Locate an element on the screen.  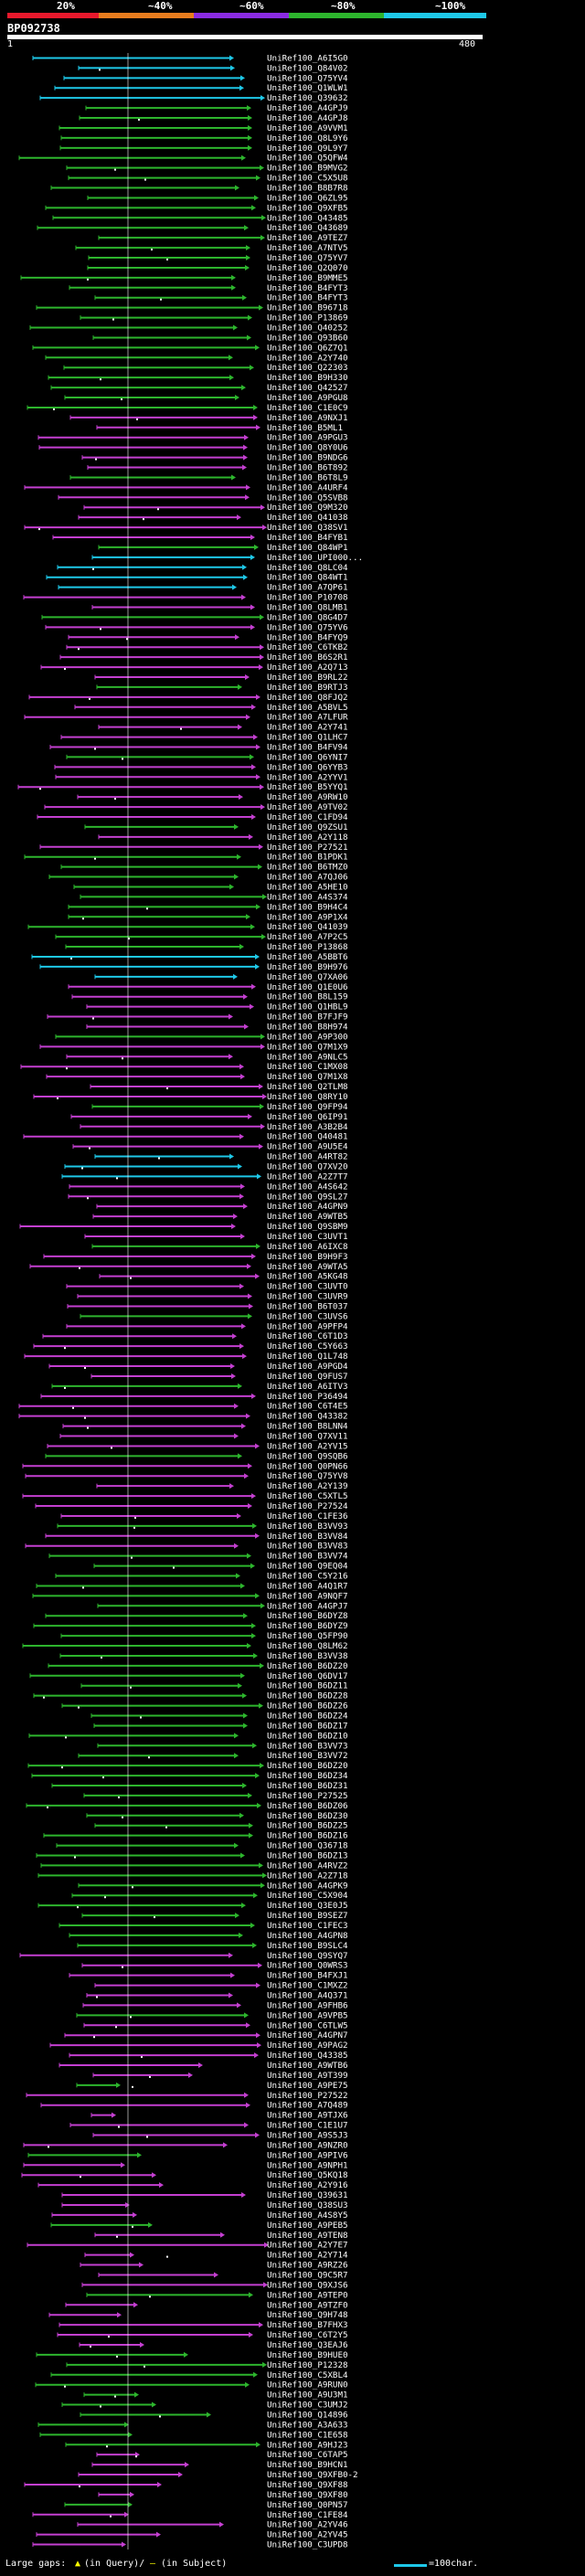
hit-label: UniRef100_Q9H748 is located at coordinates (308, 2315).